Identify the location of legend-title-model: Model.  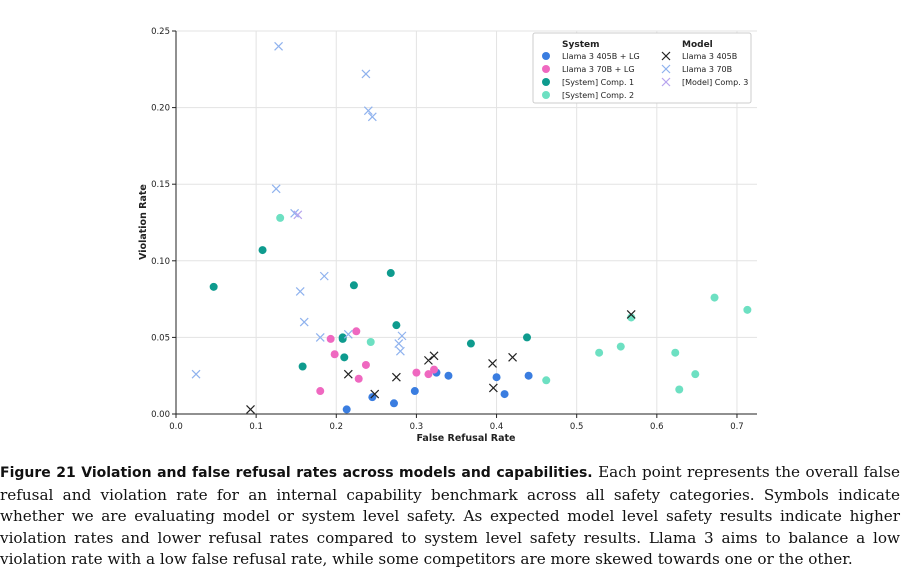
(697, 45).